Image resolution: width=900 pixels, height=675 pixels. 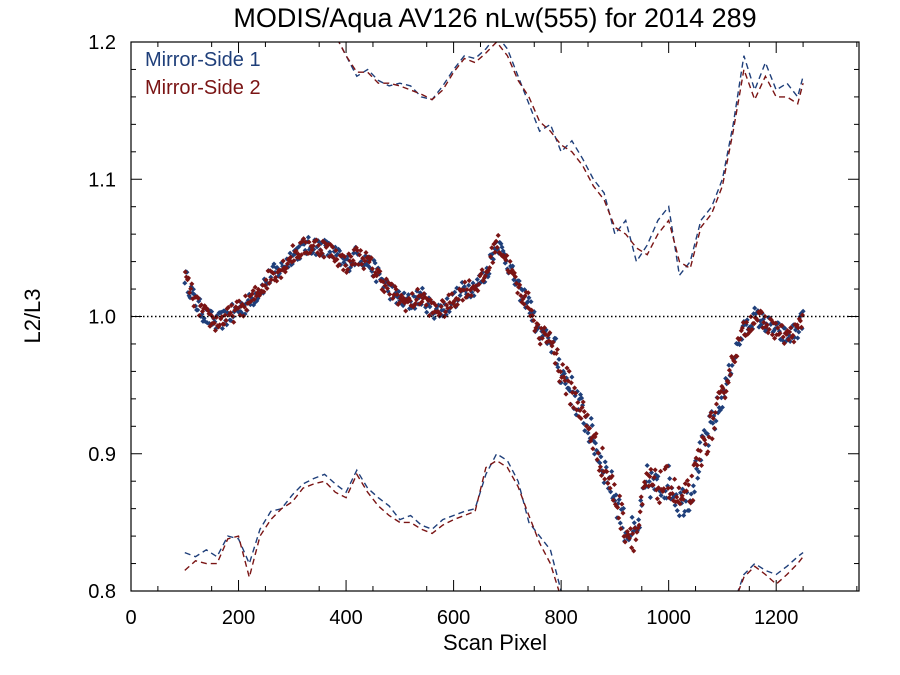 What do you see at coordinates (494, 18) in the screenshot?
I see `chart-title: MODIS/Aqua AV126 nLw(555) for 2014 289` at bounding box center [494, 18].